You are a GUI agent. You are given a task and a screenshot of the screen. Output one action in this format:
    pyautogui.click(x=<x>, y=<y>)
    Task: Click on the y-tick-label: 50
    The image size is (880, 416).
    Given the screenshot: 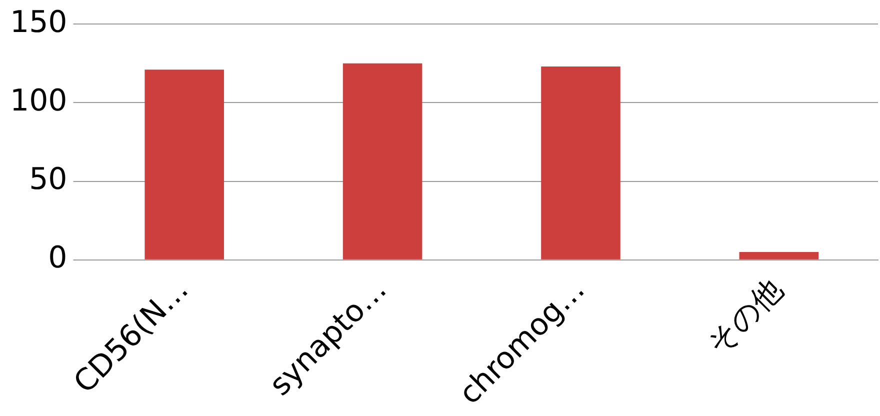 What is the action you would take?
    pyautogui.click(x=48, y=180)
    